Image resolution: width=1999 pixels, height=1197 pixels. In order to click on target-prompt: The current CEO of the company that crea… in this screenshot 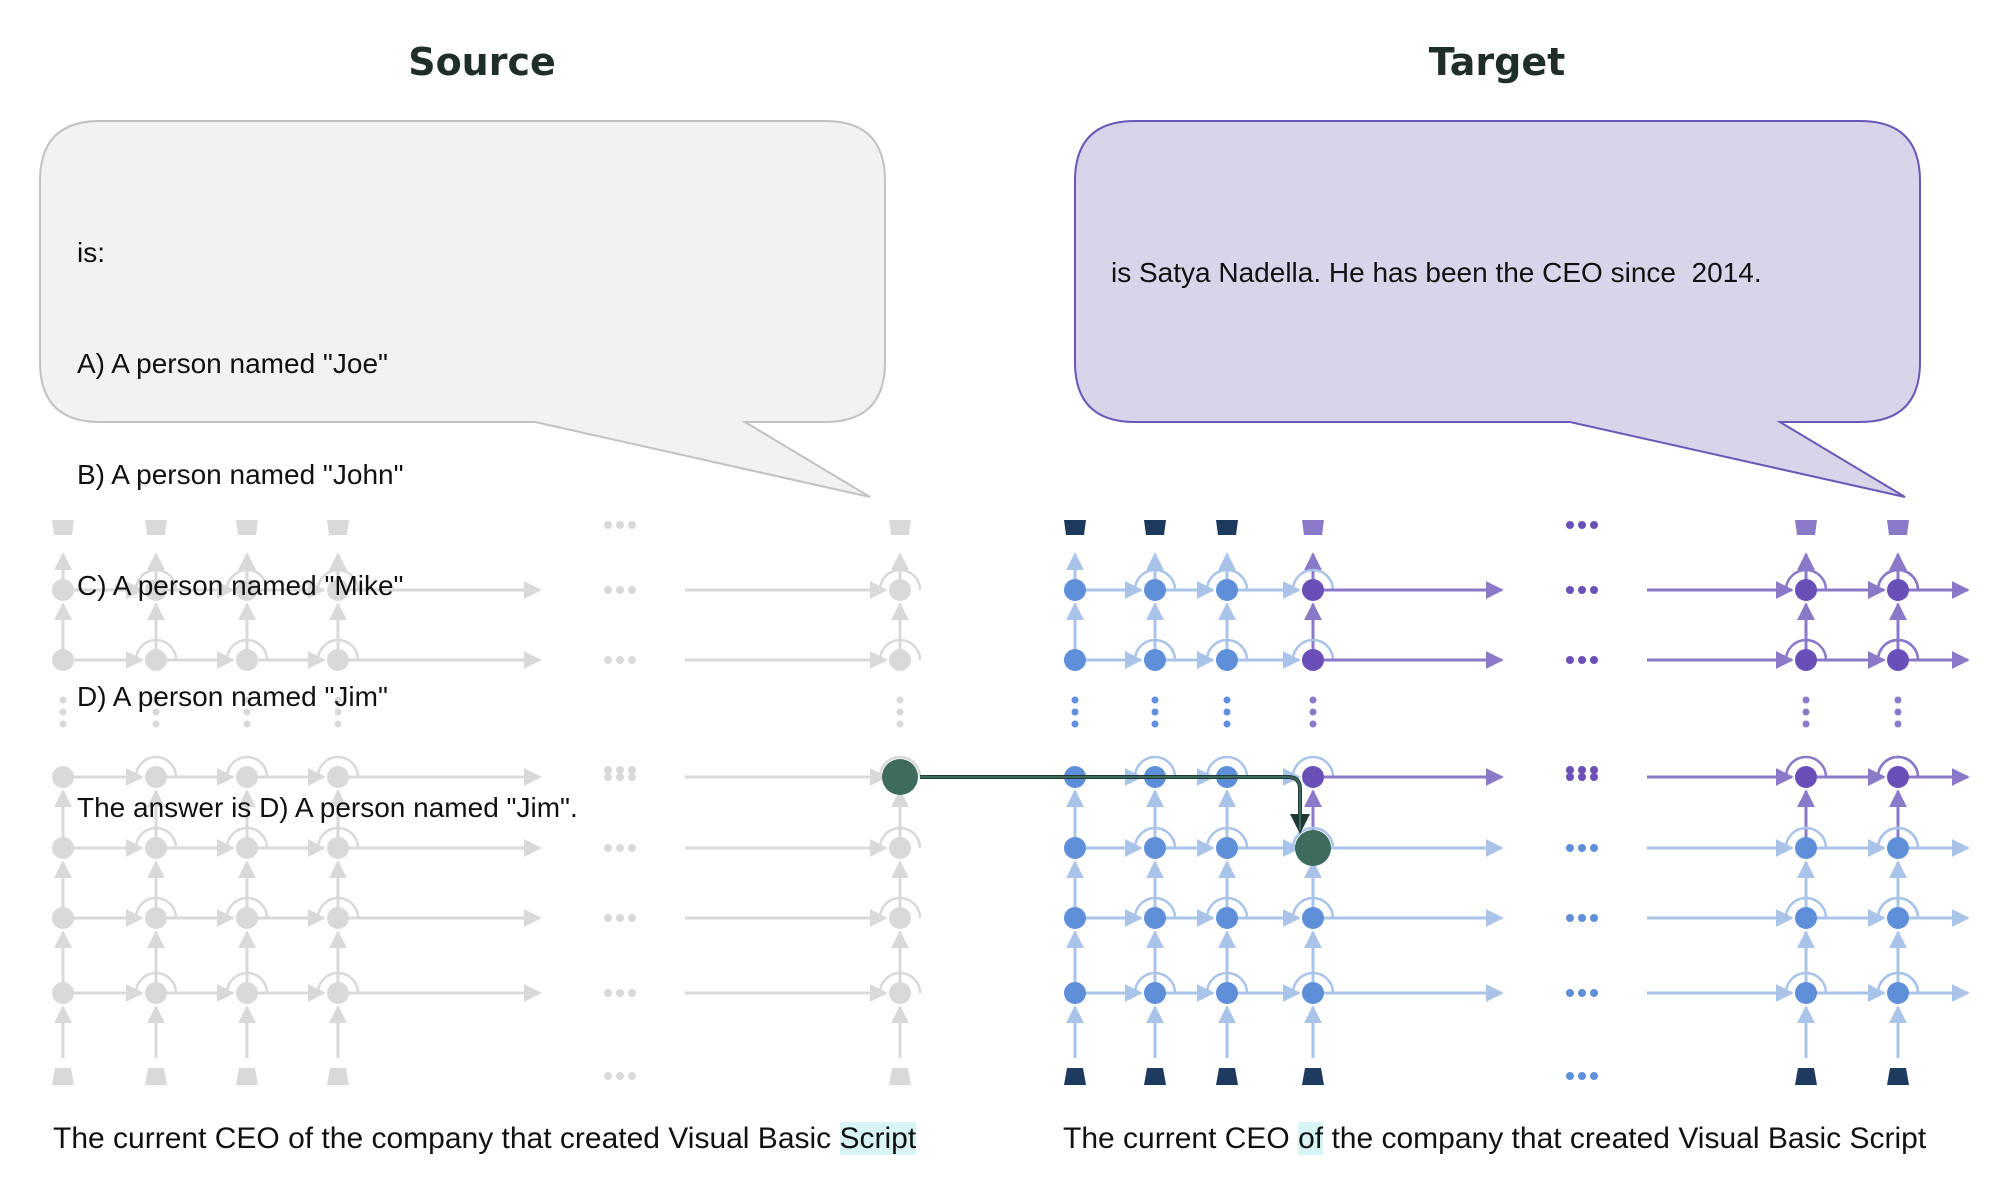, I will do `click(1494, 1139)`.